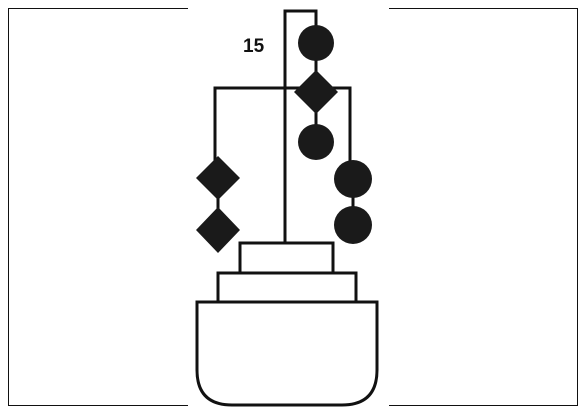  I want to click on circle-top, so click(316, 43).